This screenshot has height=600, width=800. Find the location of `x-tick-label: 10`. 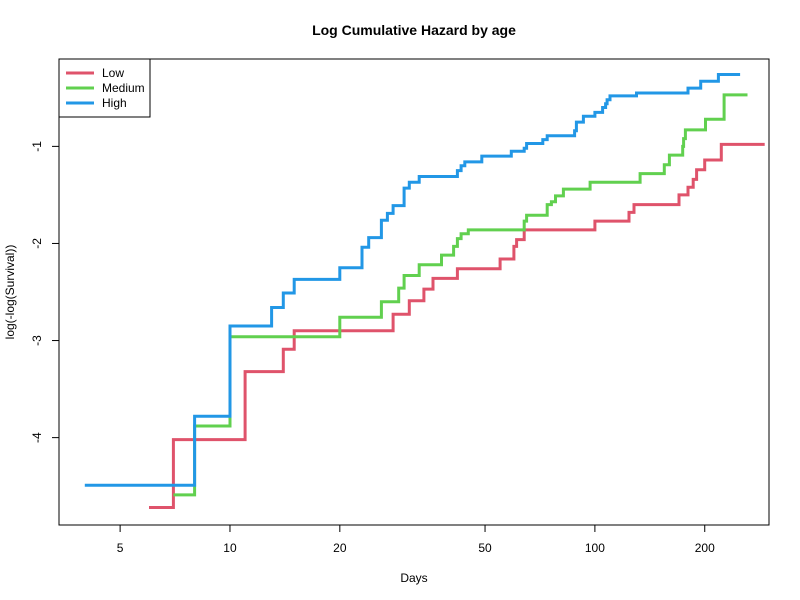

x-tick-label: 10 is located at coordinates (230, 548).